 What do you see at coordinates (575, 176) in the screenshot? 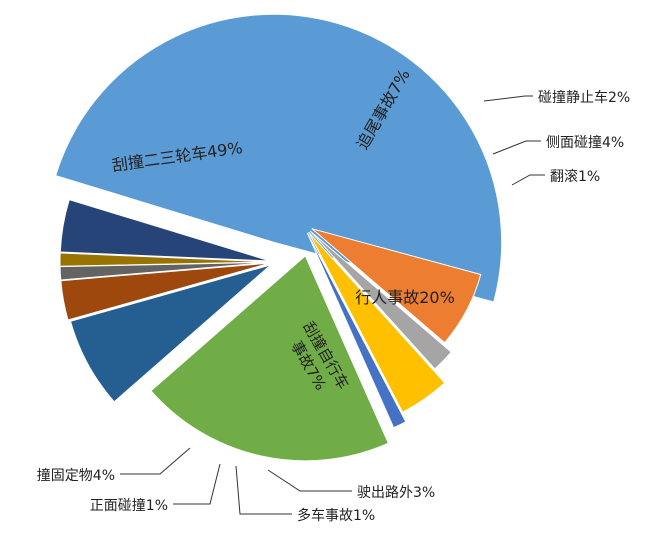
I see `slice-label-4: 翻滚1%` at bounding box center [575, 176].